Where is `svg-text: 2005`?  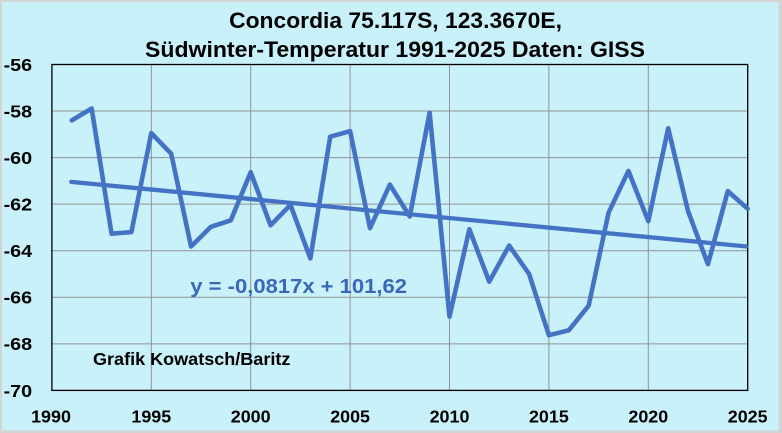
svg-text: 2005 is located at coordinates (350, 417).